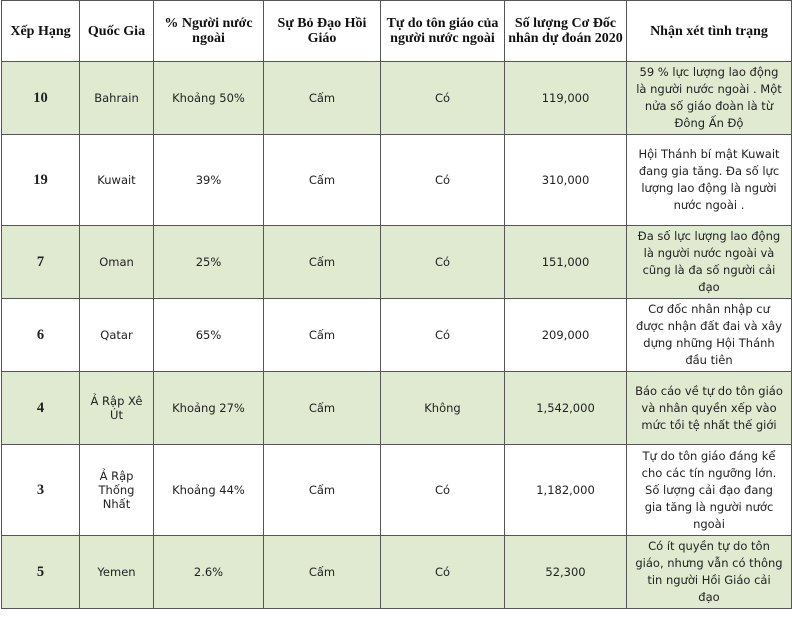 This screenshot has height=618, width=792. What do you see at coordinates (40, 180) in the screenshot?
I see `rank-cell: 19` at bounding box center [40, 180].